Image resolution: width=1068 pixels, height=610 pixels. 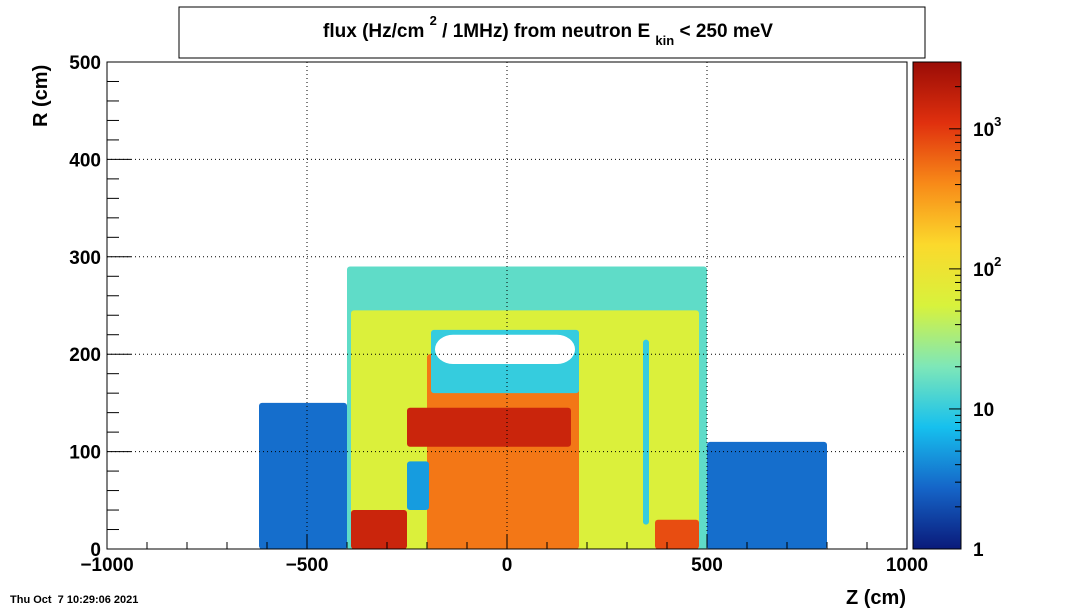 I want to click on heatmap-region-lower-left-block, so click(x=379, y=529).